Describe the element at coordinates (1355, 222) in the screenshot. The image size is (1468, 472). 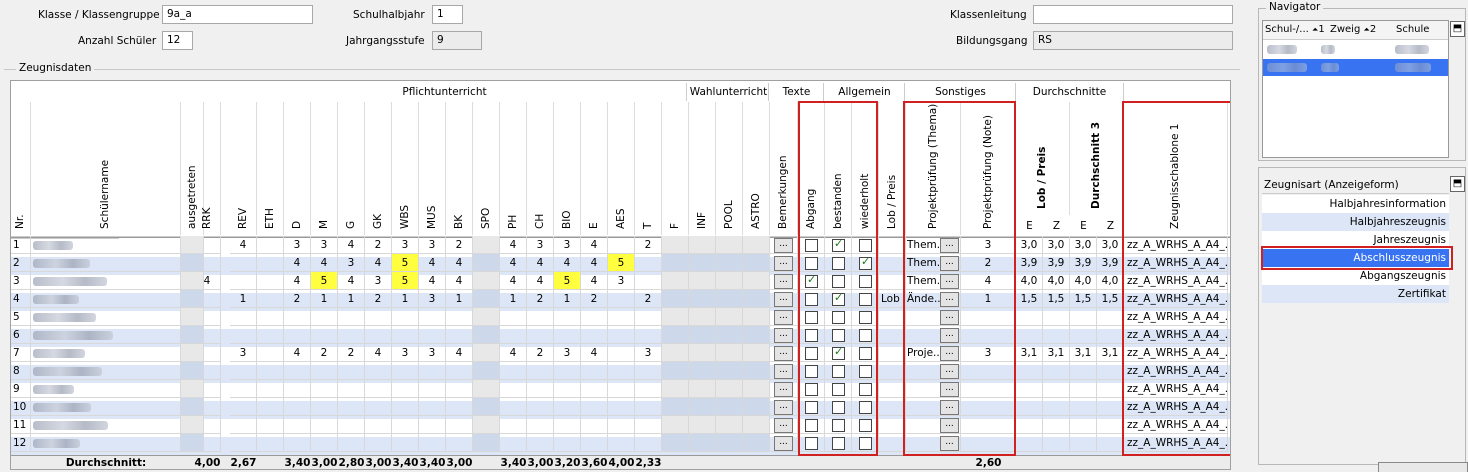
I see `zeugnisart-item-halbjahreszeugnis: Halbjahreszeugnis` at that location.